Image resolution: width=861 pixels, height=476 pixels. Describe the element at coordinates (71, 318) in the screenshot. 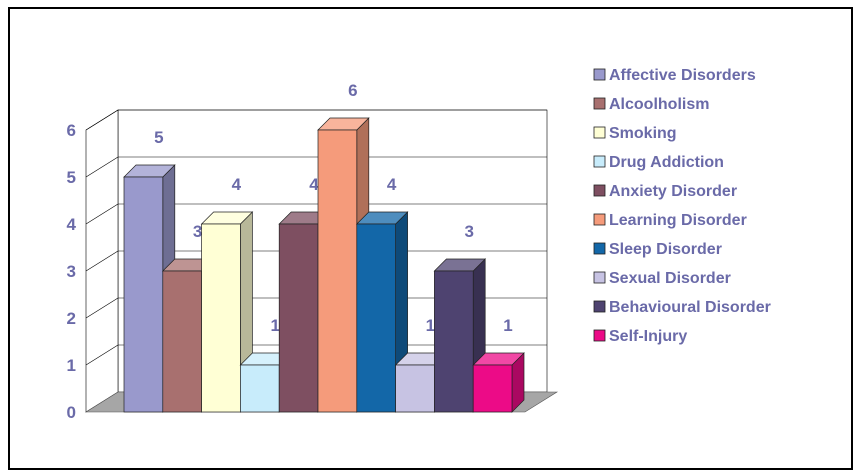

I see `y-tick-label: 2` at that location.